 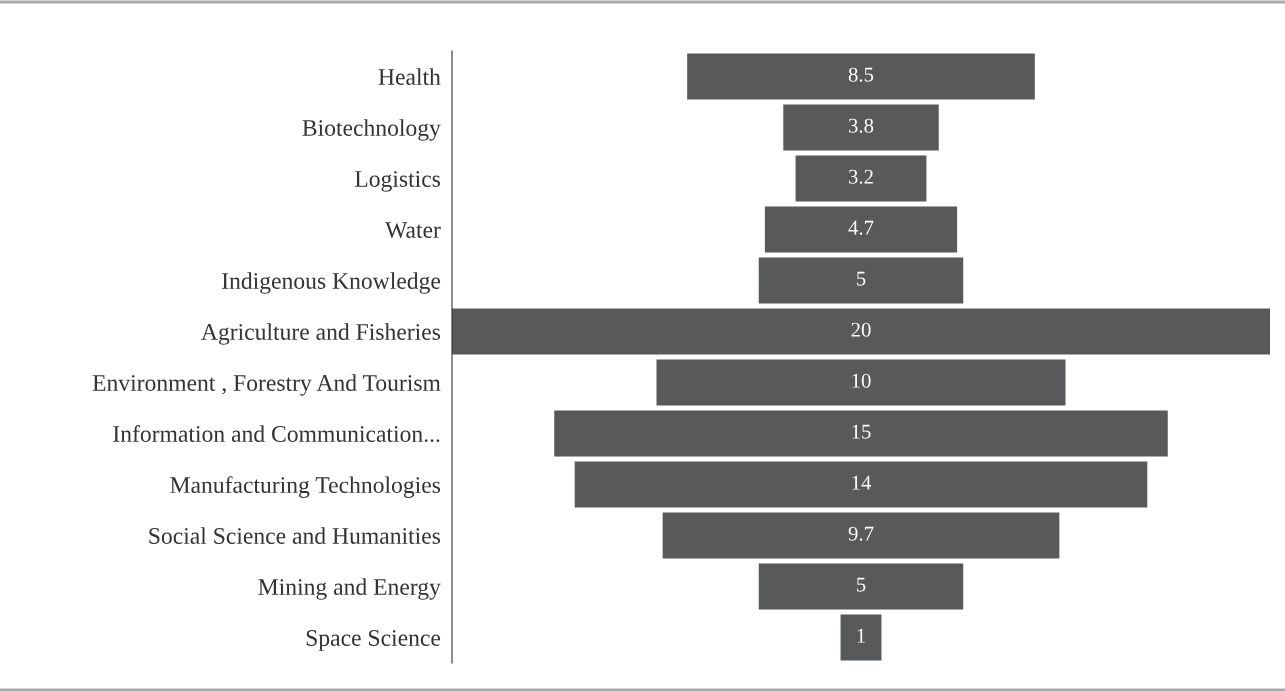 I want to click on category-label: Agriculture and Fisheries, so click(x=321, y=334).